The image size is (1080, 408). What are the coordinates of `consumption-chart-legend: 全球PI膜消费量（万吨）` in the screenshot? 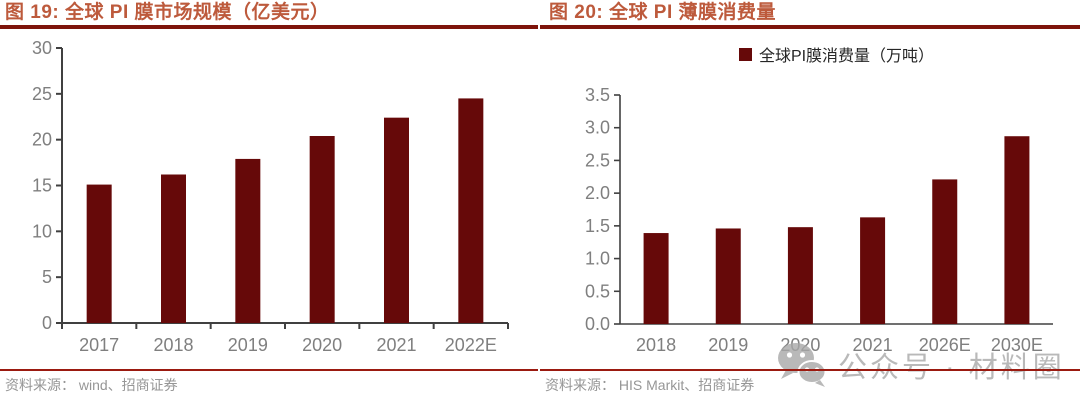 It's located at (836, 54).